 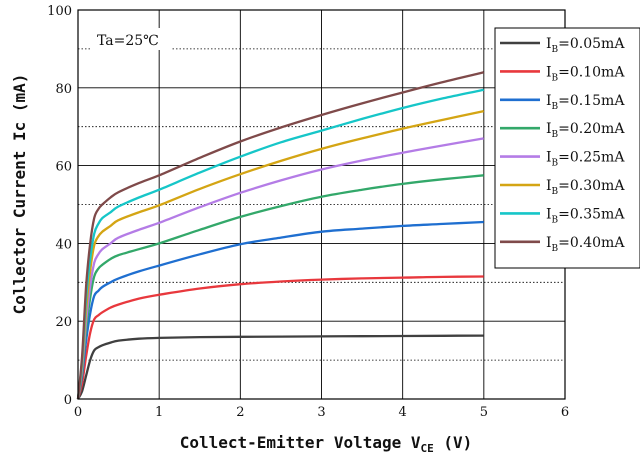 What do you see at coordinates (591, 158) in the screenshot?
I see `legend-label-value: =0.25mA` at bounding box center [591, 158].